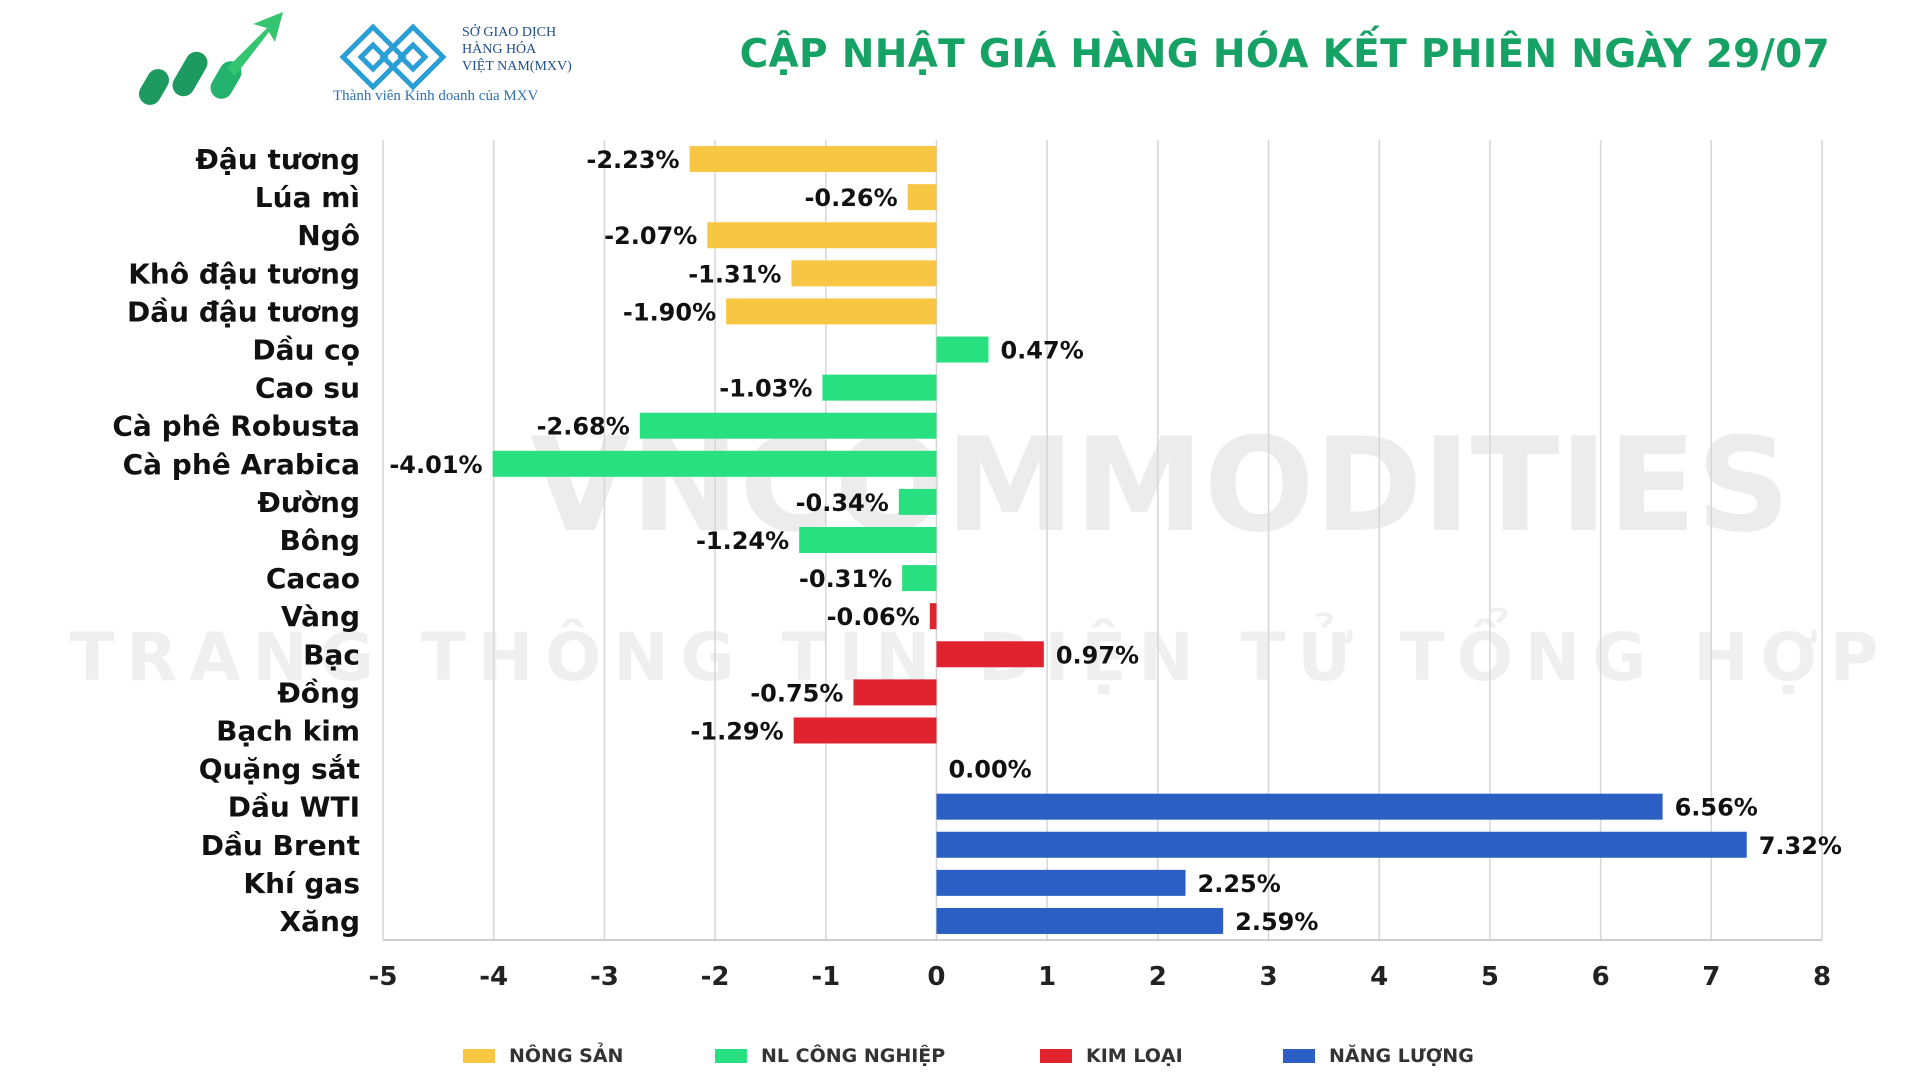 This screenshot has height=1080, width=1920. Describe the element at coordinates (1239, 884) in the screenshot. I see `data-label: 2.25%` at that location.